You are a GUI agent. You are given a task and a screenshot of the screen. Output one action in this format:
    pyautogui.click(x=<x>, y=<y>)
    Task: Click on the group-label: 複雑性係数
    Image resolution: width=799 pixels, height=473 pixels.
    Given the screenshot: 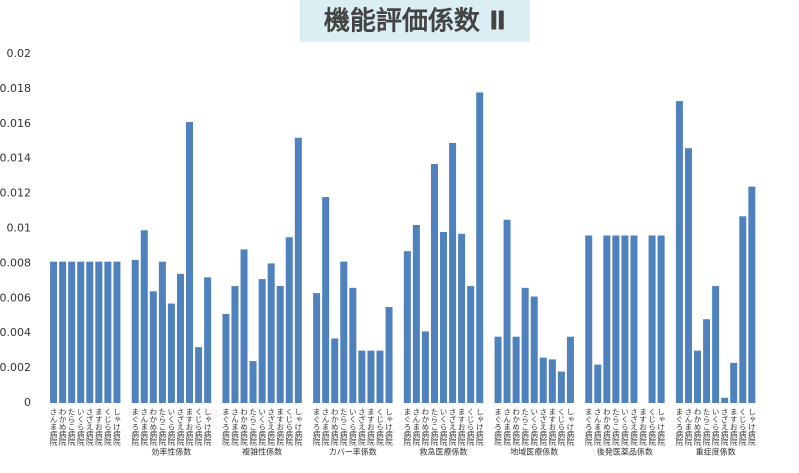 What is the action you would take?
    pyautogui.click(x=262, y=452)
    